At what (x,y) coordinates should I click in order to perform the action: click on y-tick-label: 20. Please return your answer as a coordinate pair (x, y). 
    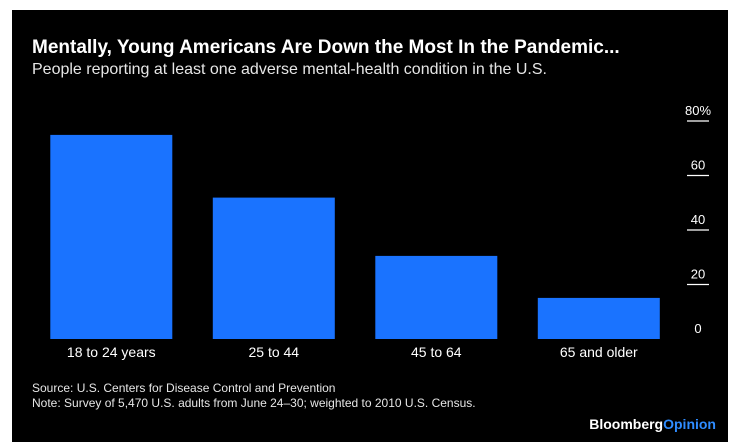
    Looking at the image, I should click on (698, 274).